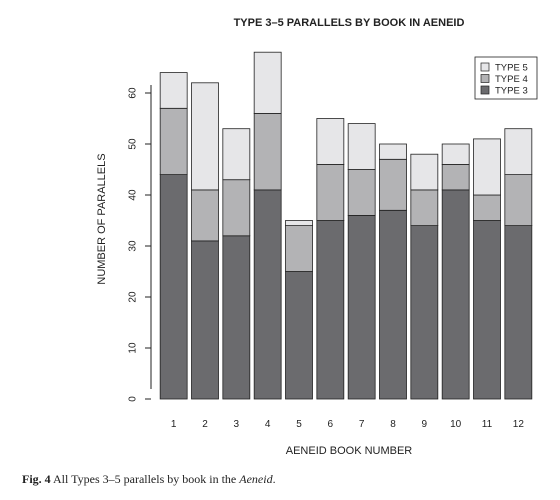  I want to click on x-tick-label: 4, so click(268, 424).